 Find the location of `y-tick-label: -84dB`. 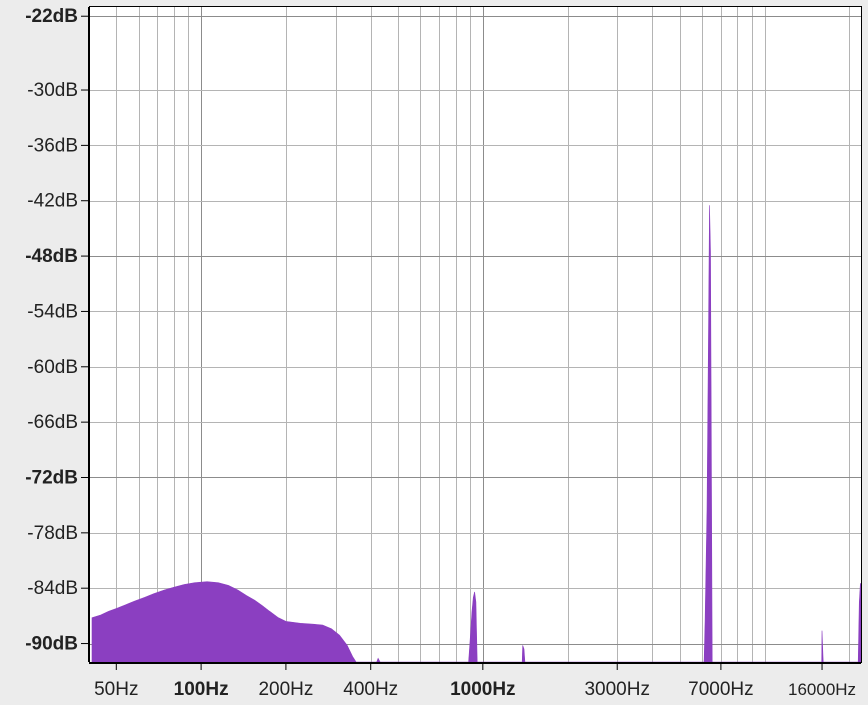

y-tick-label: -84dB is located at coordinates (52, 588).